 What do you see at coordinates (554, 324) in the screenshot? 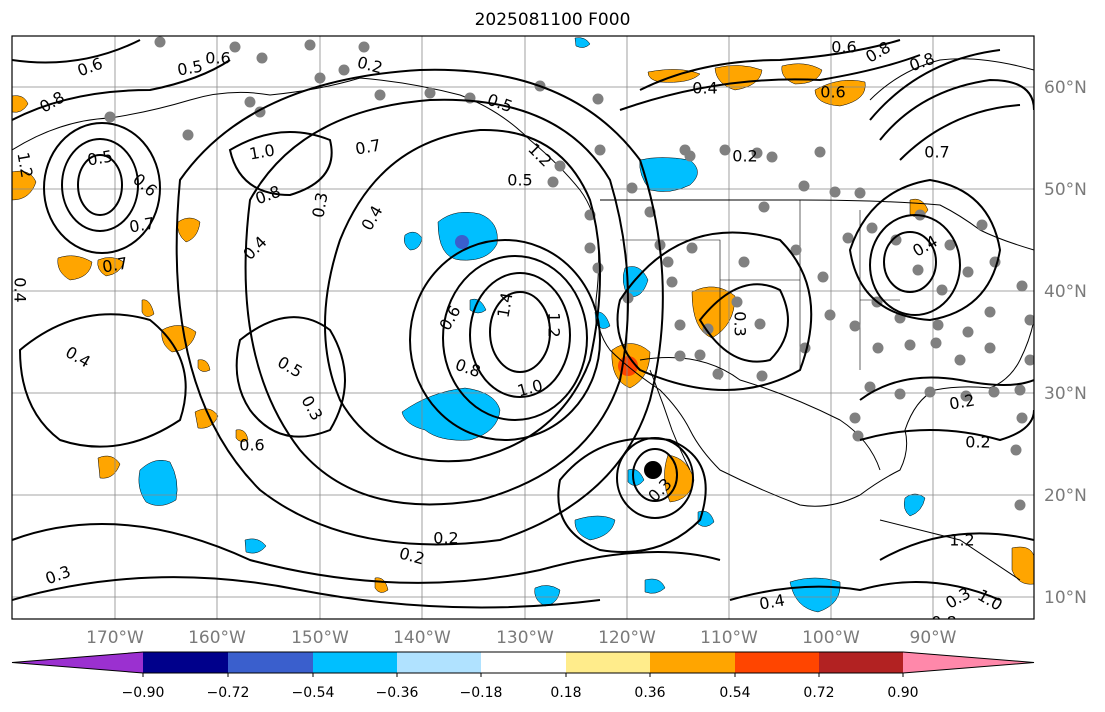
I see `contour-label: 1.2` at bounding box center [554, 324].